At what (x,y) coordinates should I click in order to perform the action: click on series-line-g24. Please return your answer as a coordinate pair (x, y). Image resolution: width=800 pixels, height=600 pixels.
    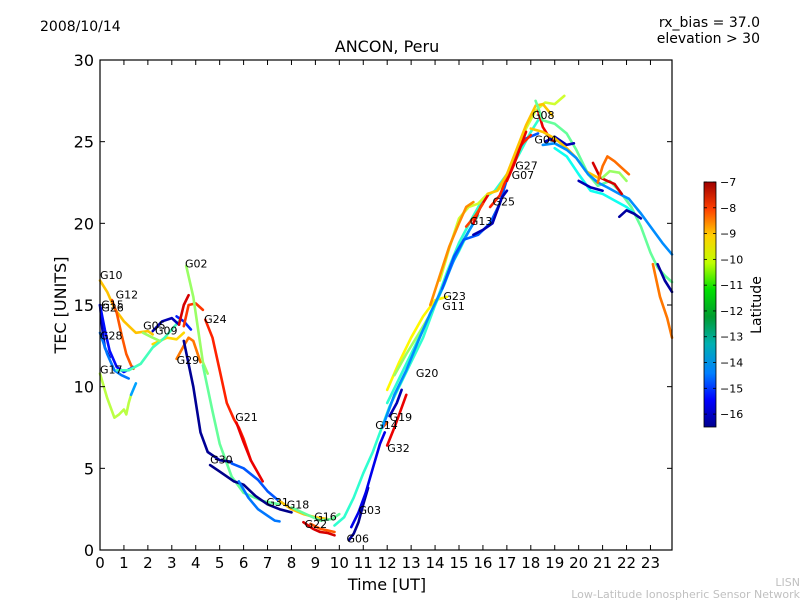
    Looking at the image, I should click on (228, 390).